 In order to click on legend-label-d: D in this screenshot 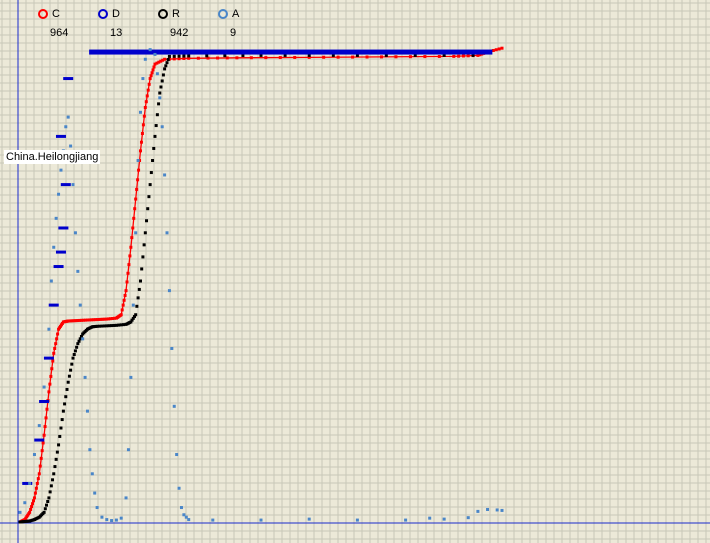, I will do `click(116, 14)`.